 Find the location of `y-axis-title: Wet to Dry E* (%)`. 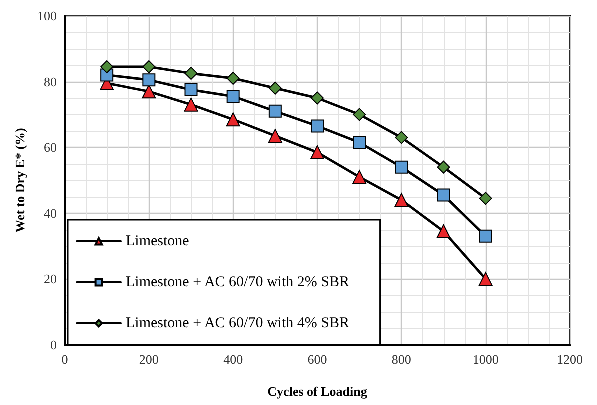

y-axis-title: Wet to Dry E* (%) is located at coordinates (20, 180).